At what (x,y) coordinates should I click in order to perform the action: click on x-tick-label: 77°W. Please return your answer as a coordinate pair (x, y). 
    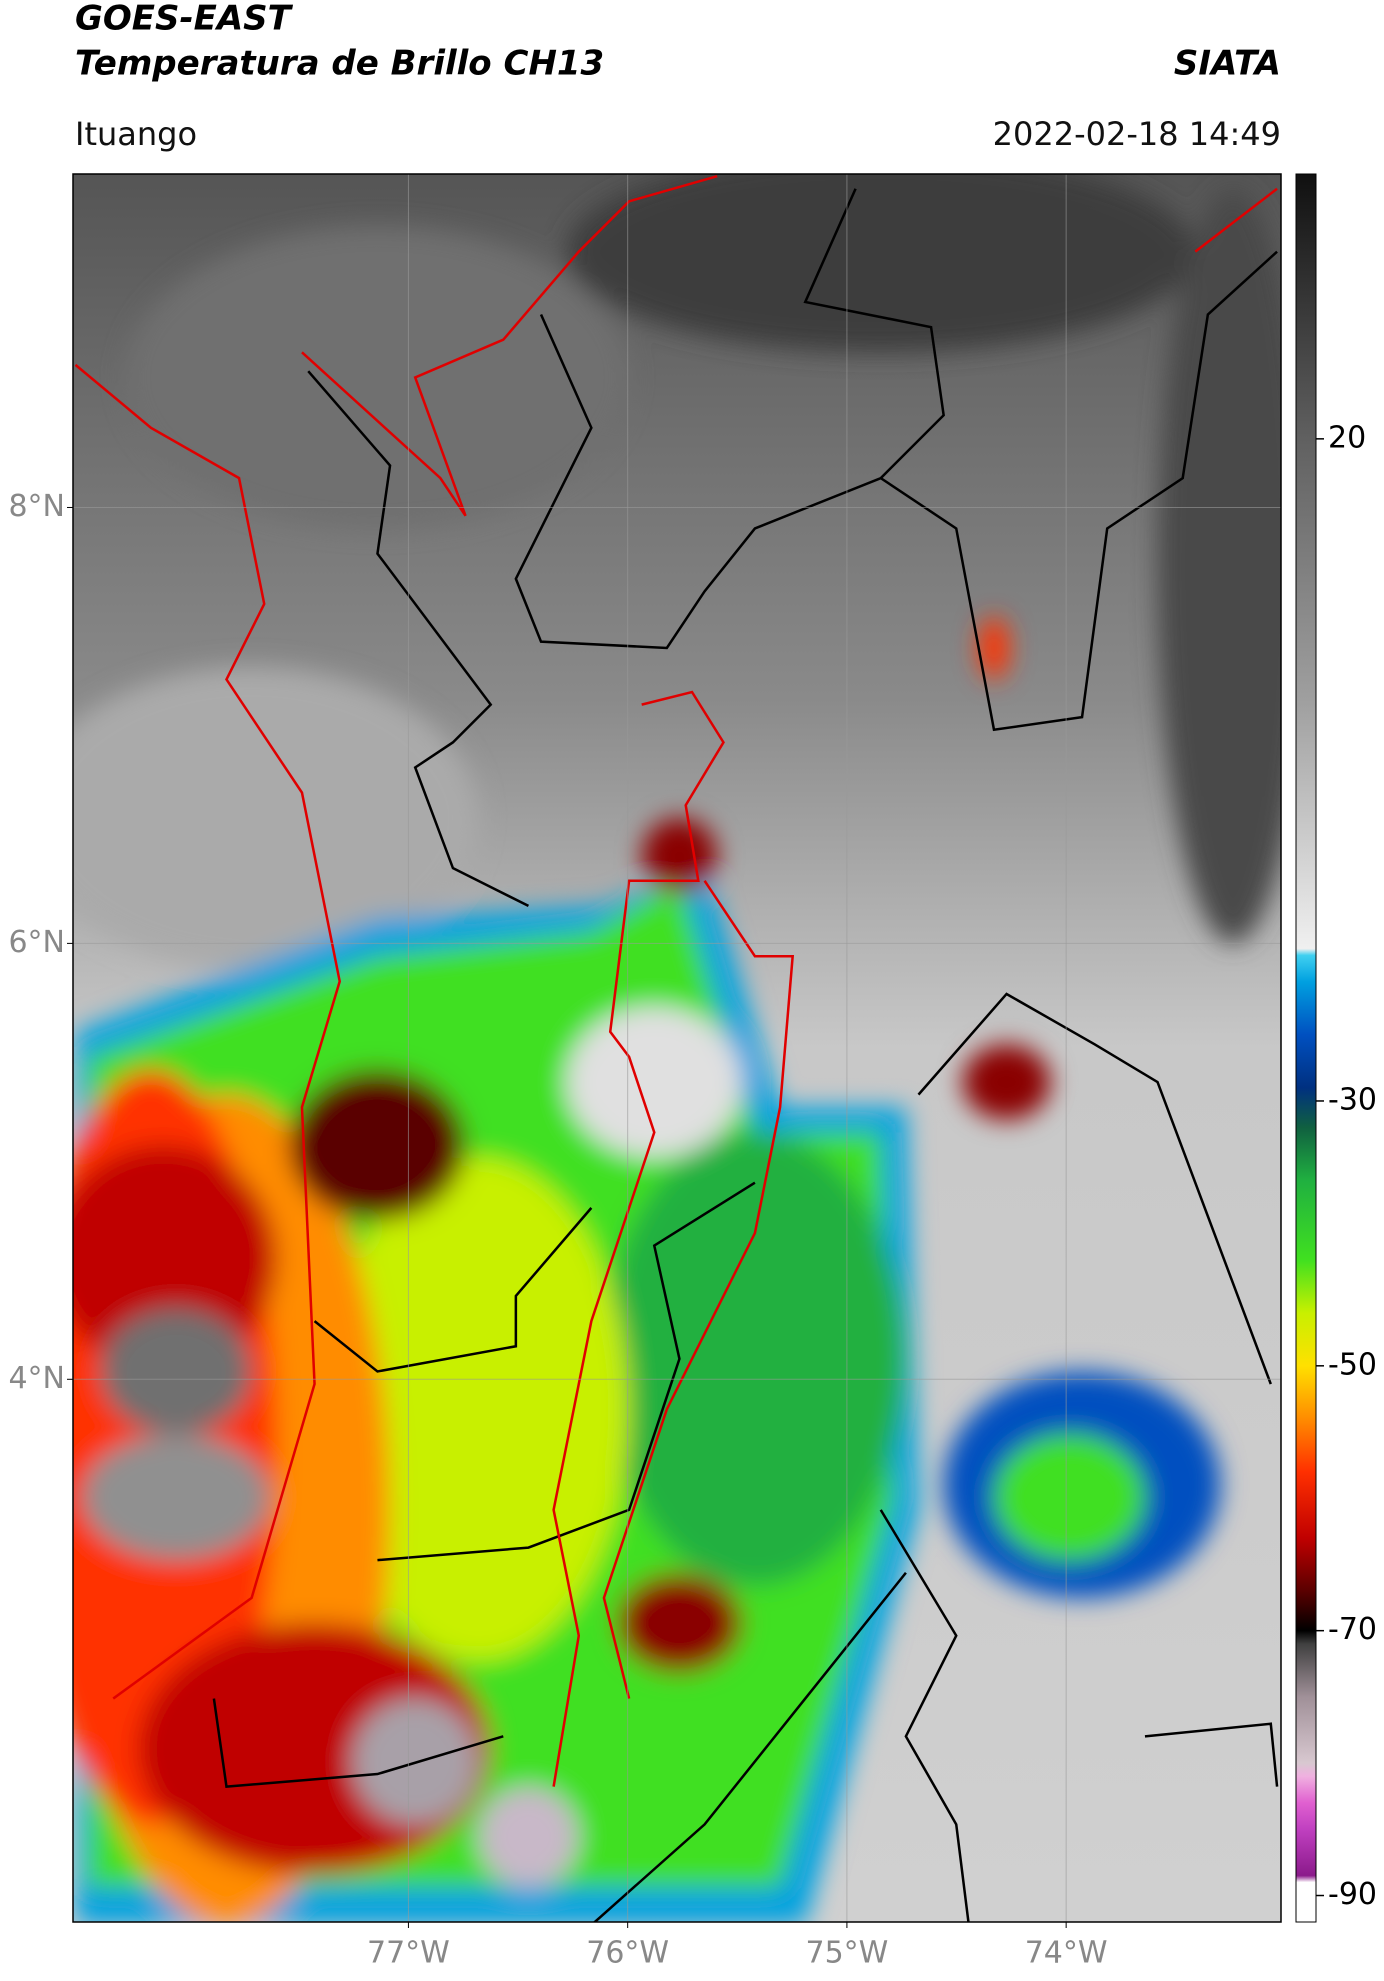
    Looking at the image, I should click on (408, 1953).